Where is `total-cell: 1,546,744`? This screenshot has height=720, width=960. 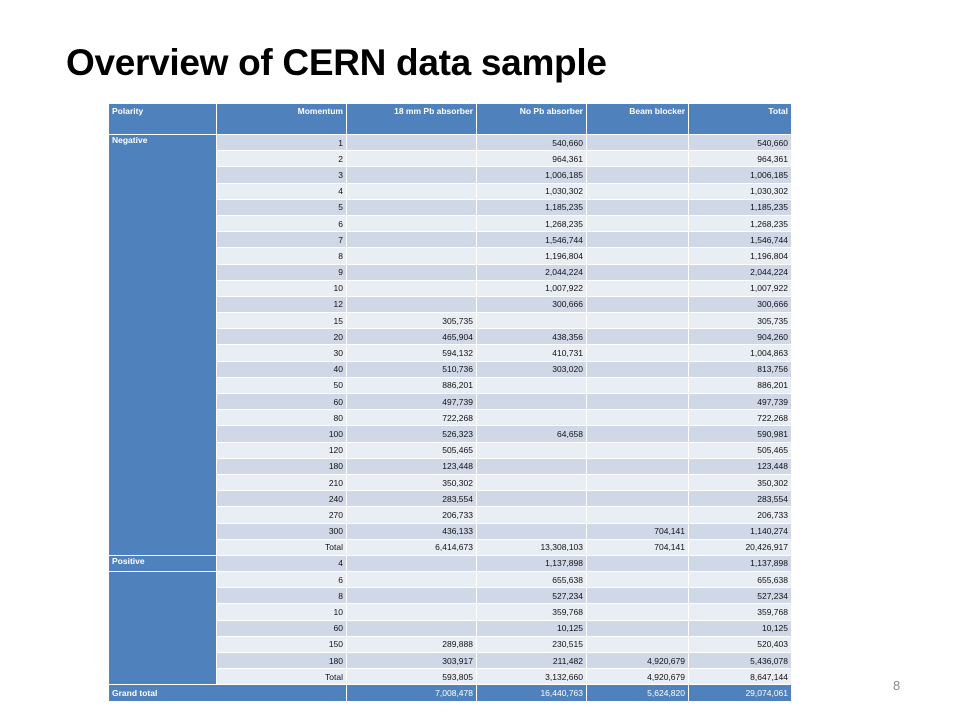 total-cell: 1,546,744 is located at coordinates (740, 240).